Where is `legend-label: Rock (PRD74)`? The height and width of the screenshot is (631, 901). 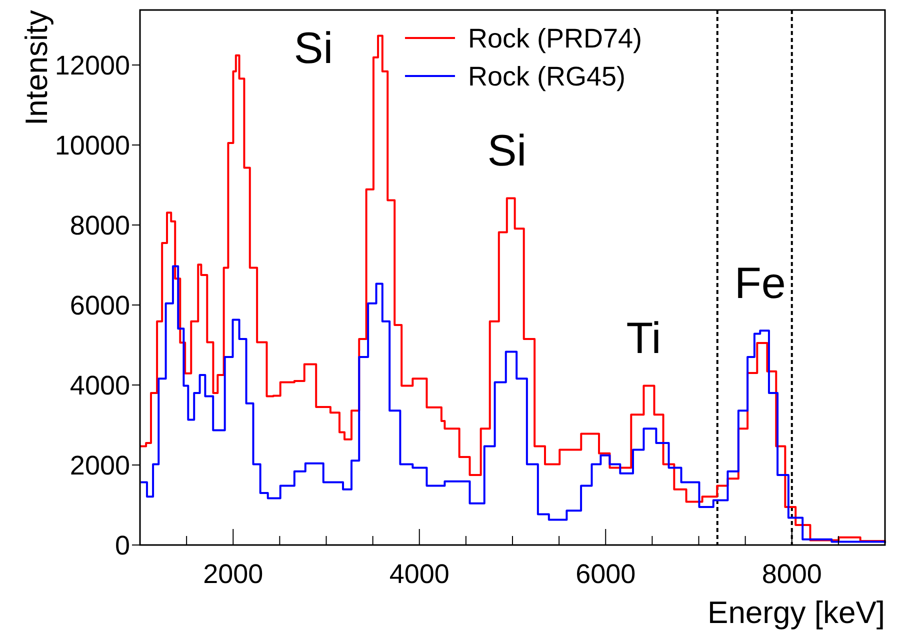 legend-label: Rock (PRD74) is located at coordinates (555, 38).